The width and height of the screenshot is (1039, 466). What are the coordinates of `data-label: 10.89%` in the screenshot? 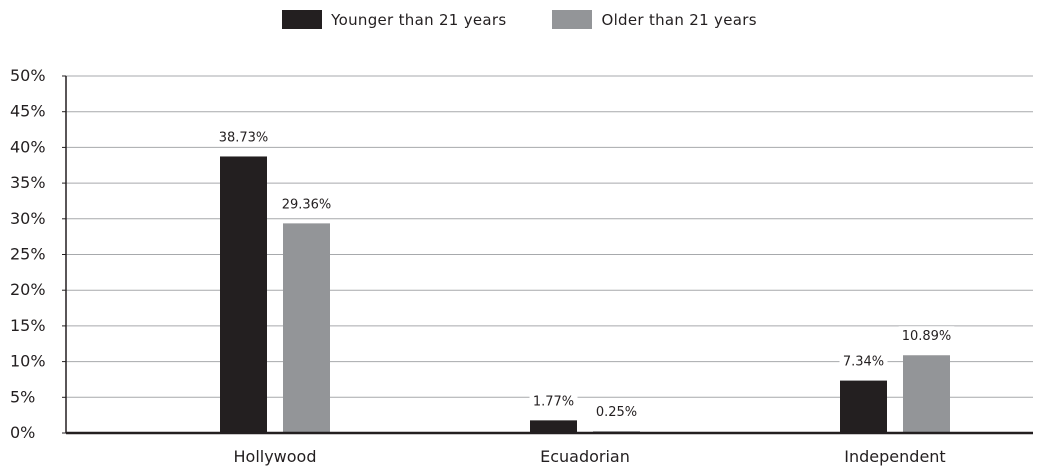 It's located at (927, 336).